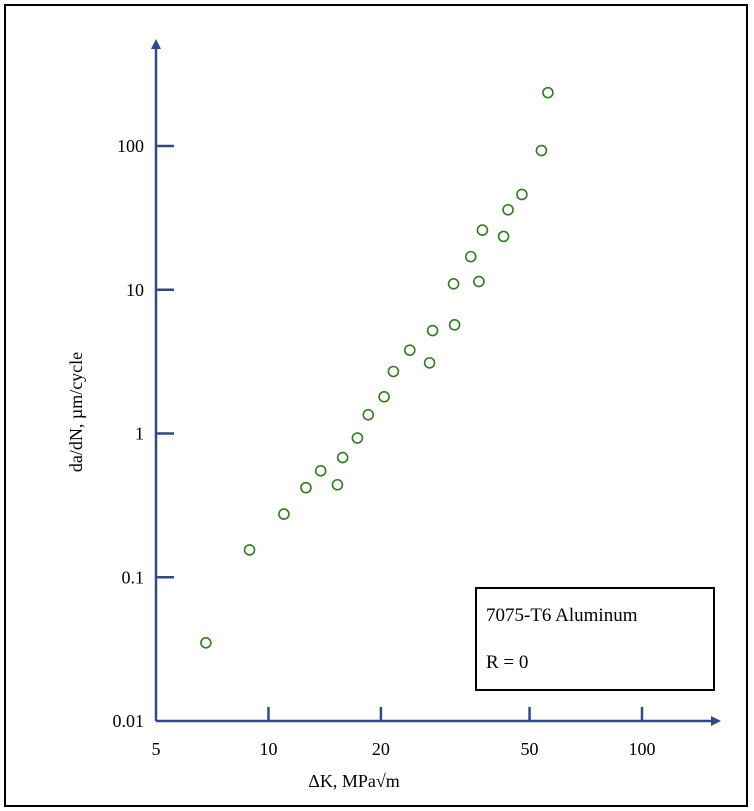 This screenshot has height=811, width=754. I want to click on legend-line-material: 7075-T6 Aluminum, so click(562, 615).